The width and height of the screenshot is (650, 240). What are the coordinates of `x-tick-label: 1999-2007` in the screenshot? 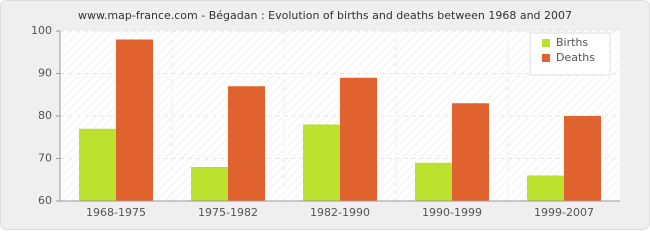 It's located at (564, 212).